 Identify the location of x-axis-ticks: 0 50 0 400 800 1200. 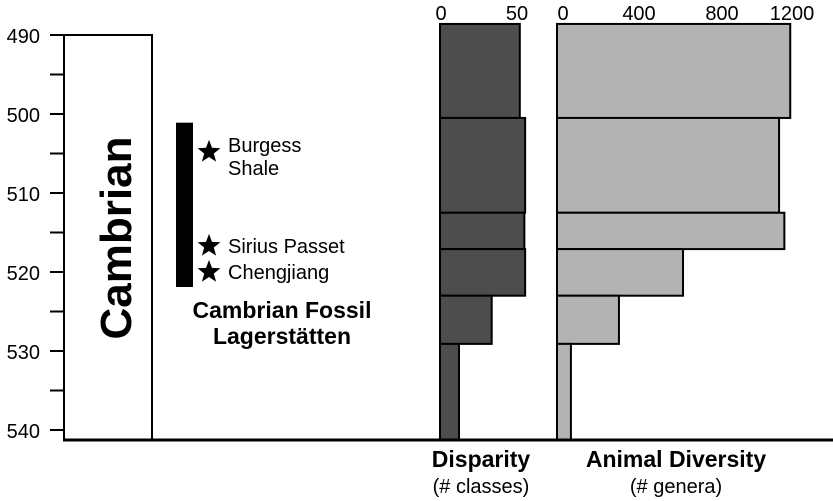
(624, 14).